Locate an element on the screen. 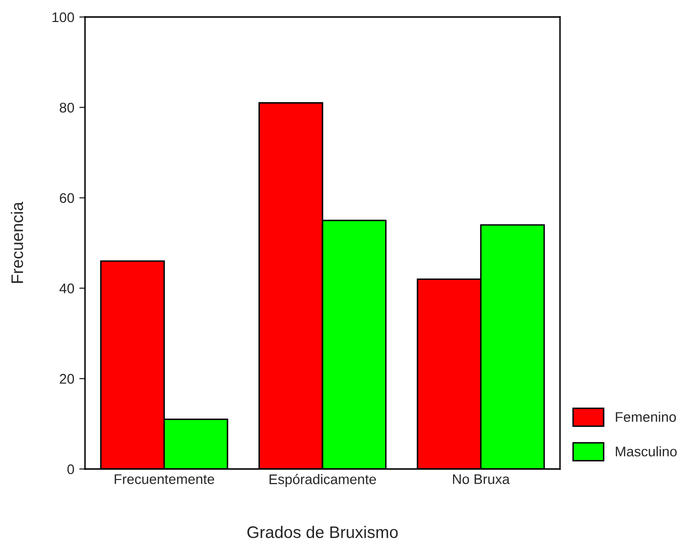  y-tick-label: 80 is located at coordinates (67, 107).